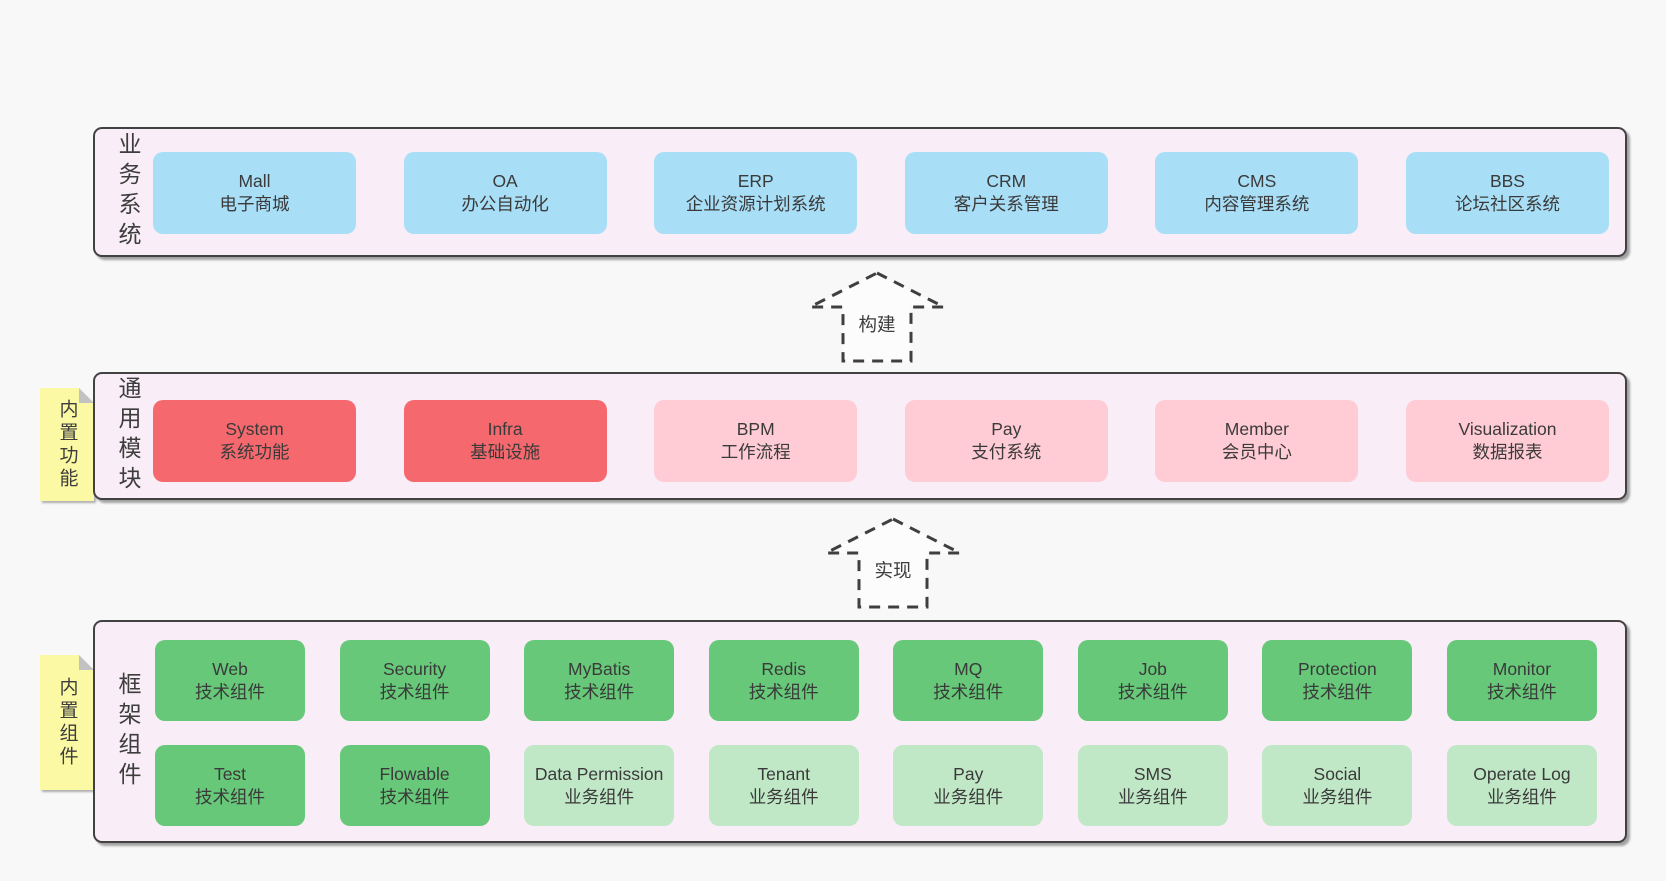 The height and width of the screenshot is (881, 1666). I want to click on component-box-social: Social 业务组件, so click(1337, 785).